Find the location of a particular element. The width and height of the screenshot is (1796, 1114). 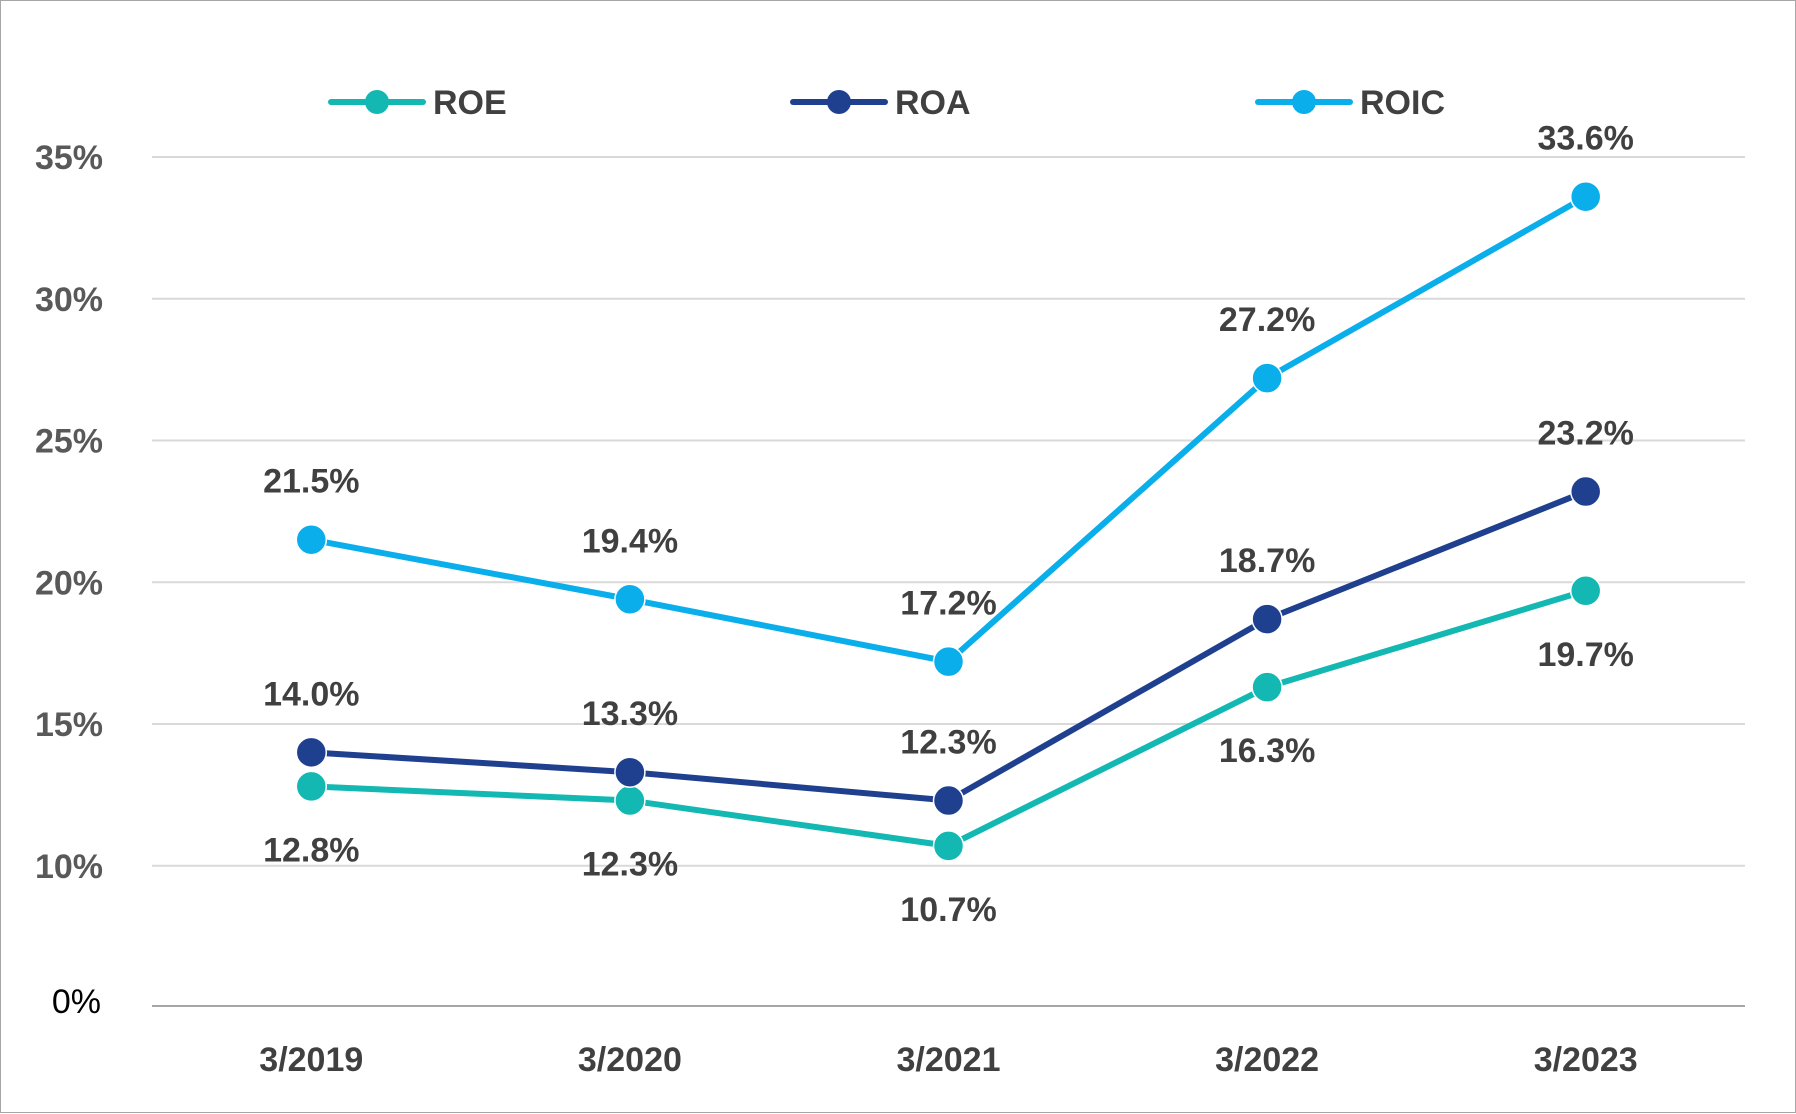

y-tick-label: 10% is located at coordinates (69, 867).